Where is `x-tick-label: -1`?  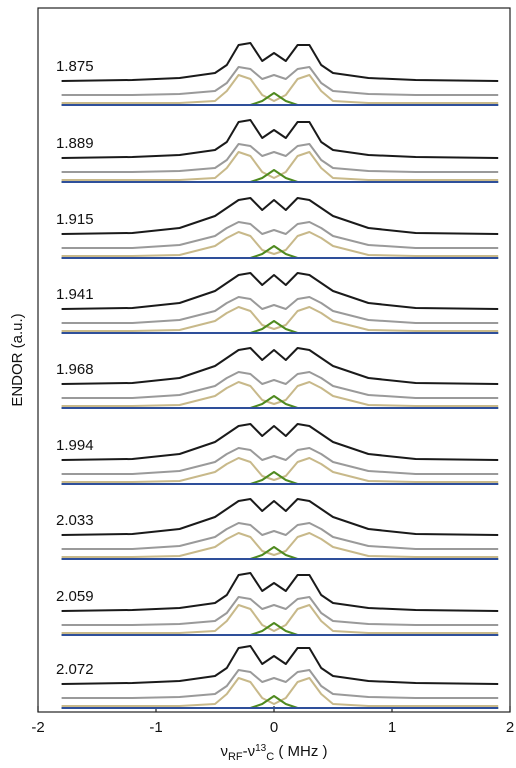
x-tick-label: -1 is located at coordinates (155, 727).